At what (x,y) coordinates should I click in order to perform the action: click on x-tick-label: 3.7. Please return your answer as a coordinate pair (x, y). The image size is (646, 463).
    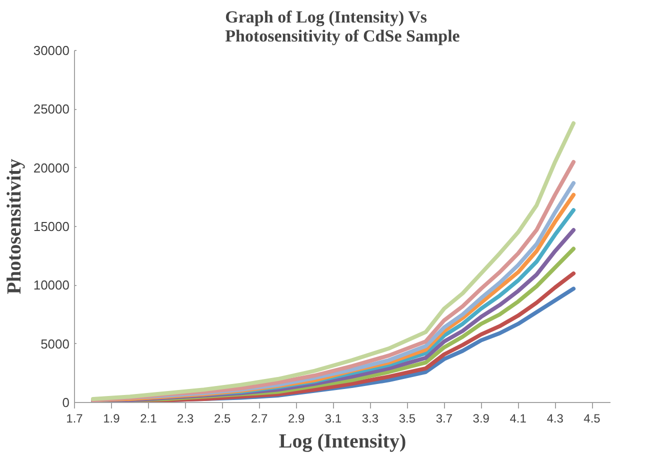
    Looking at the image, I should click on (444, 419).